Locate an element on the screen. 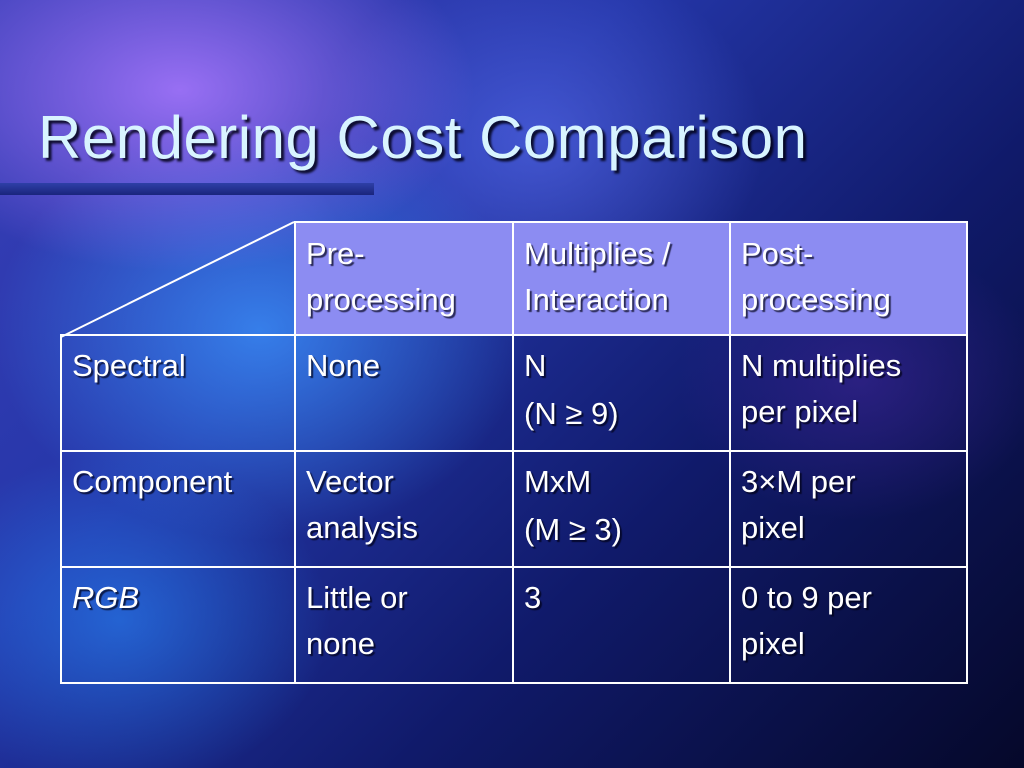  cell-text: none is located at coordinates (340, 643).